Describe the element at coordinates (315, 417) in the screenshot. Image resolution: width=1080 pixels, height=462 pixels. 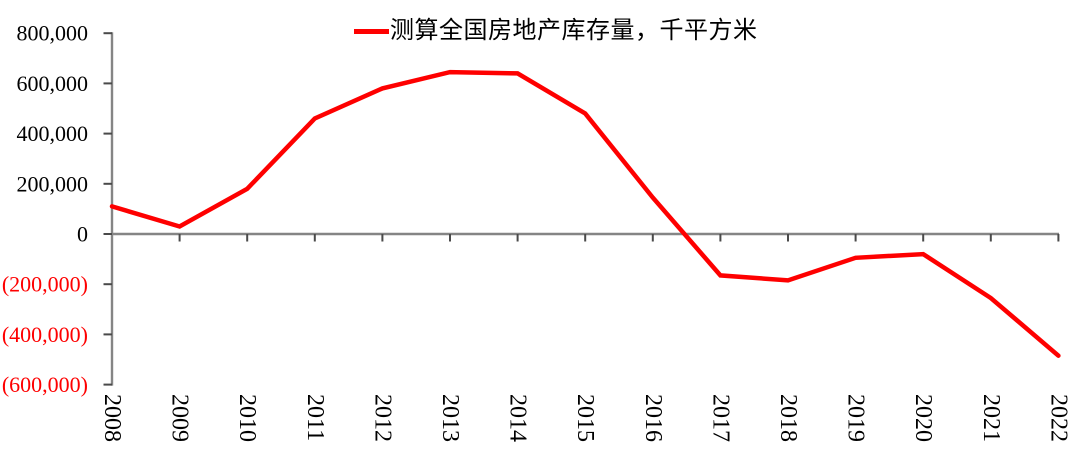
I see `x-axis-tick-label: 2011` at that location.